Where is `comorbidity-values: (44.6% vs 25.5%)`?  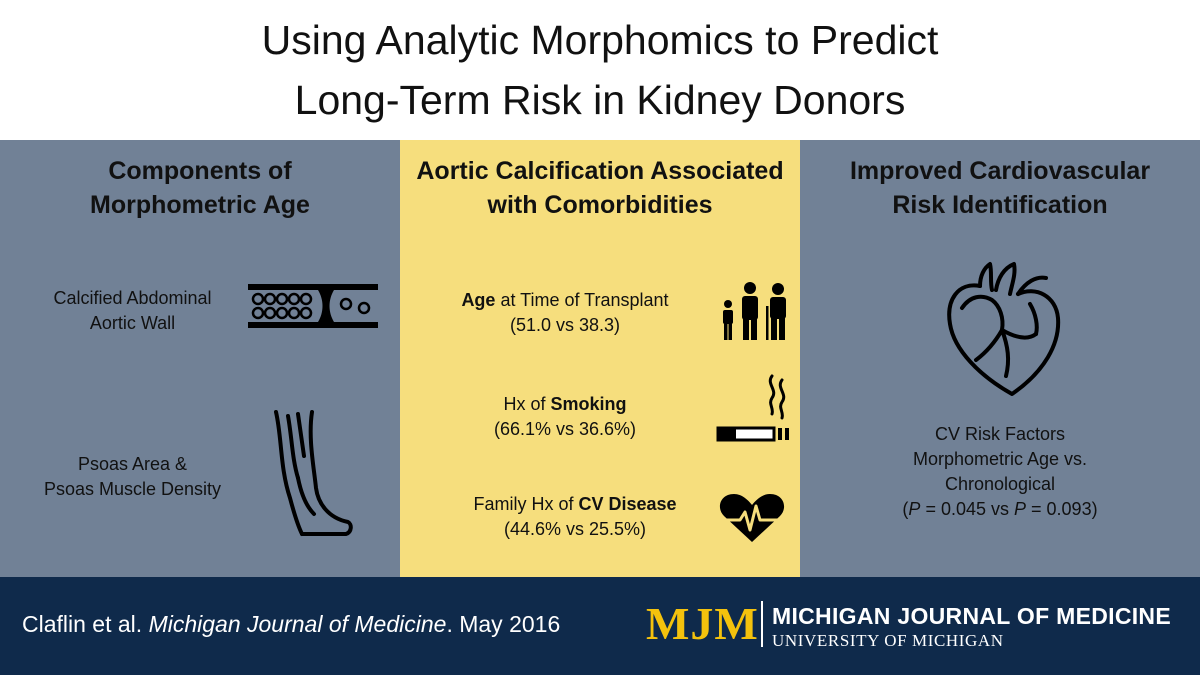 comorbidity-values: (44.6% vs 25.5%) is located at coordinates (575, 529).